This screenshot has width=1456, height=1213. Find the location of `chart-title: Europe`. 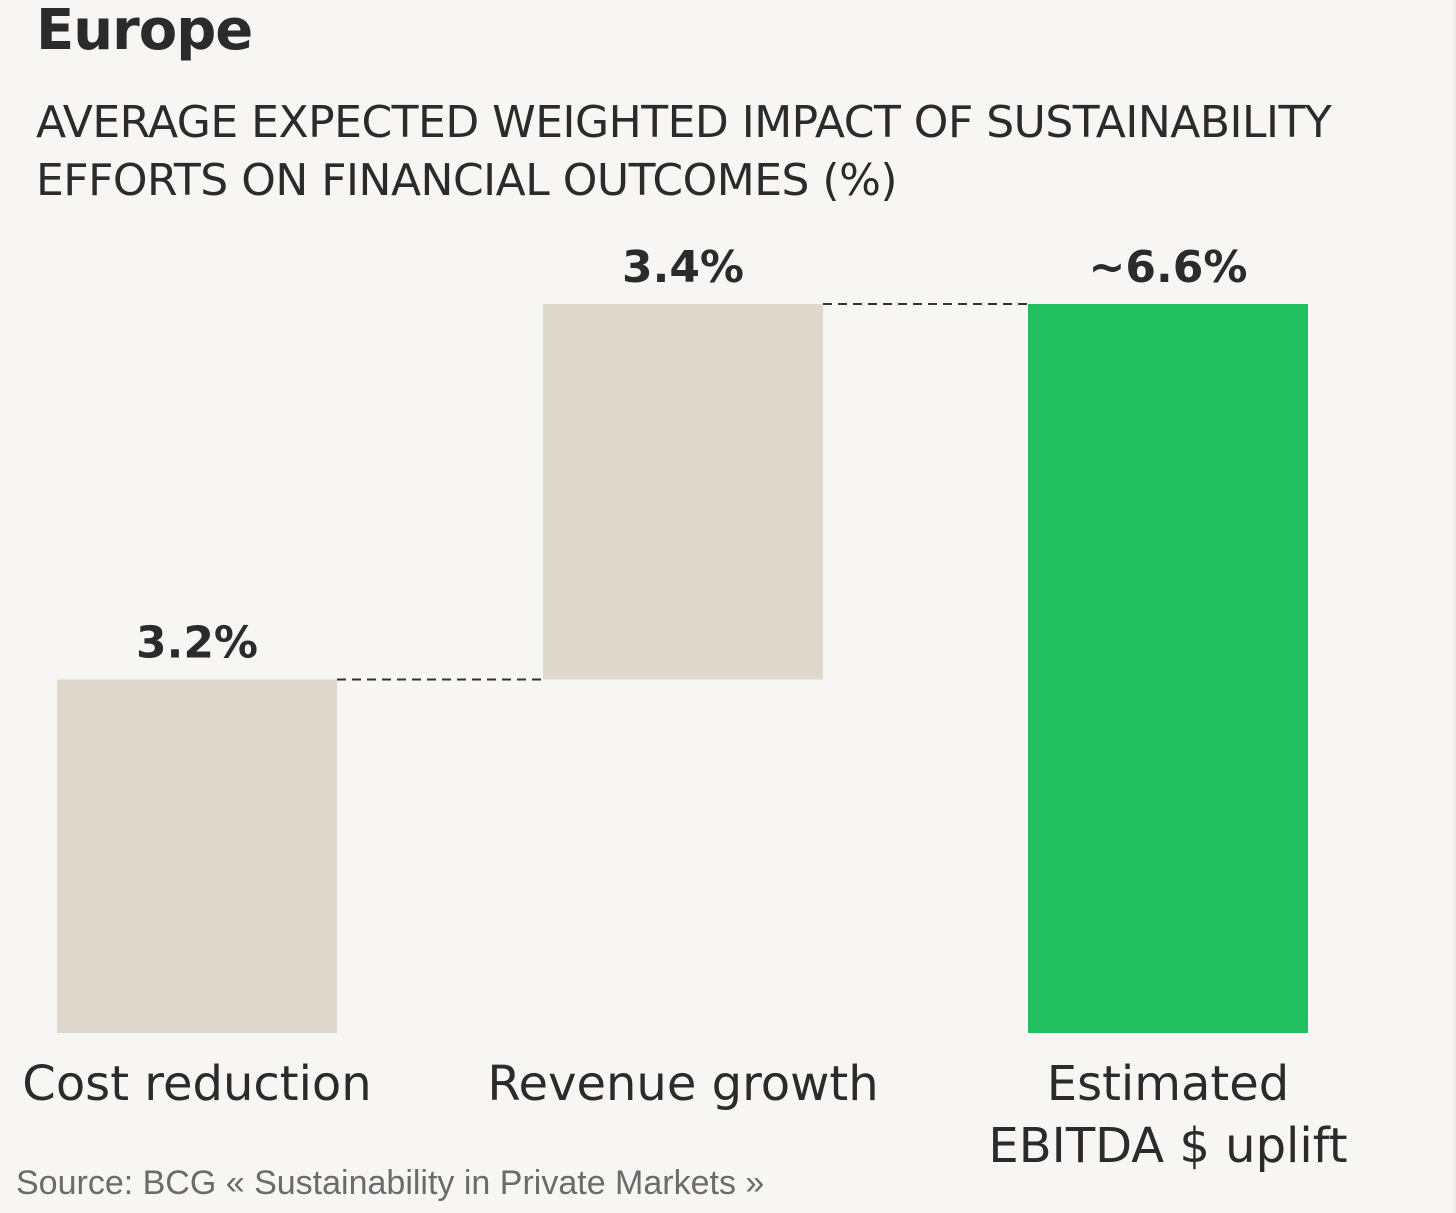

chart-title: Europe is located at coordinates (144, 31).